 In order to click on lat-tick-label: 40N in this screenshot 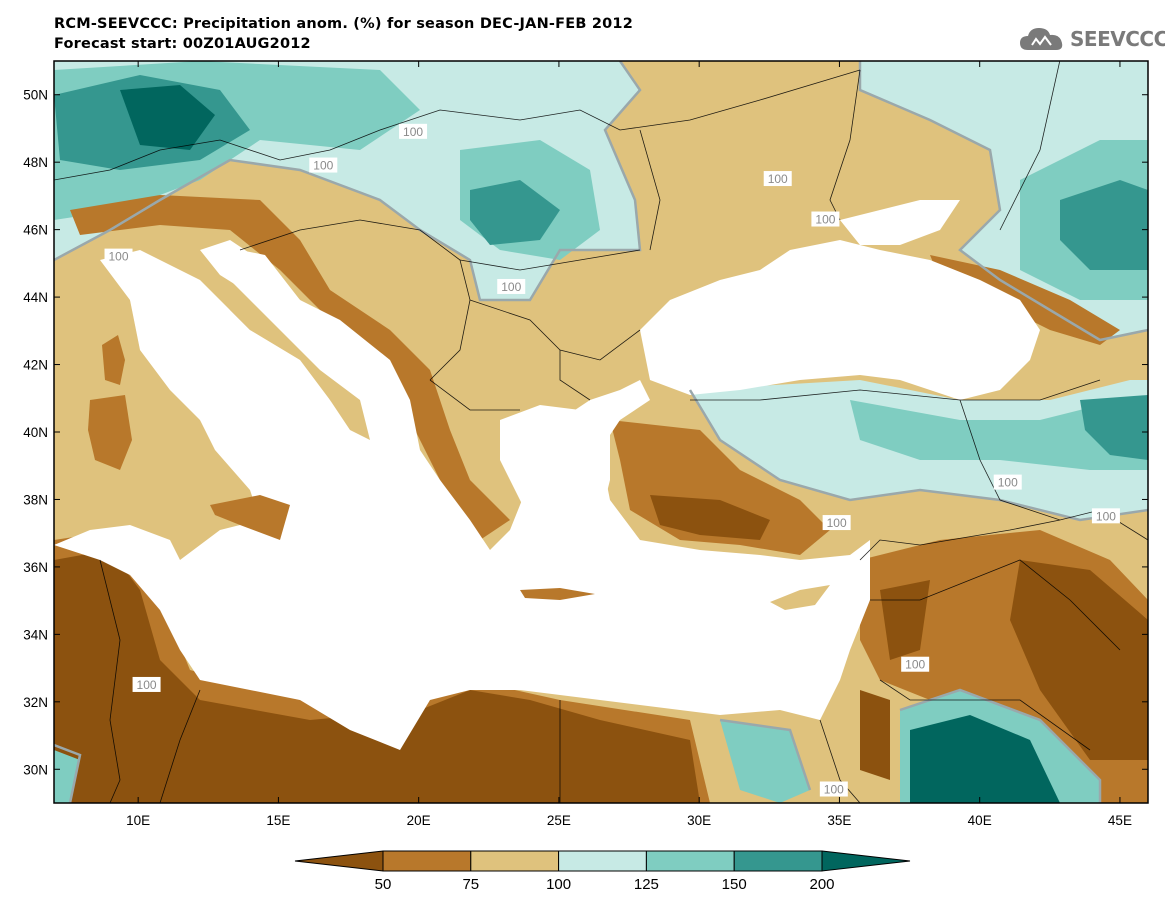, I will do `click(35, 432)`.